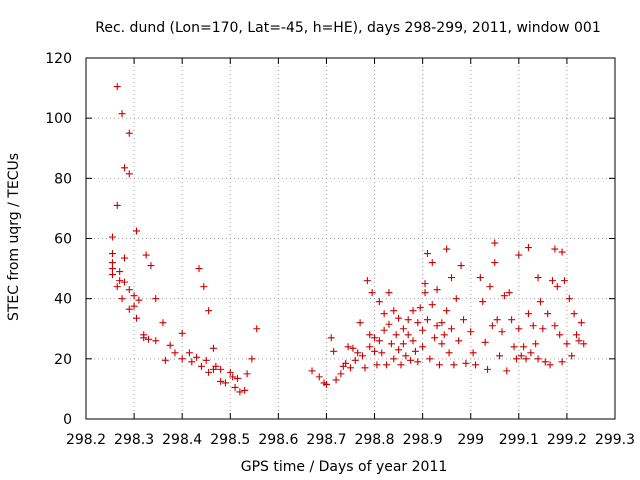  What do you see at coordinates (470, 440) in the screenshot?
I see `x-tick-label: 299` at bounding box center [470, 440].